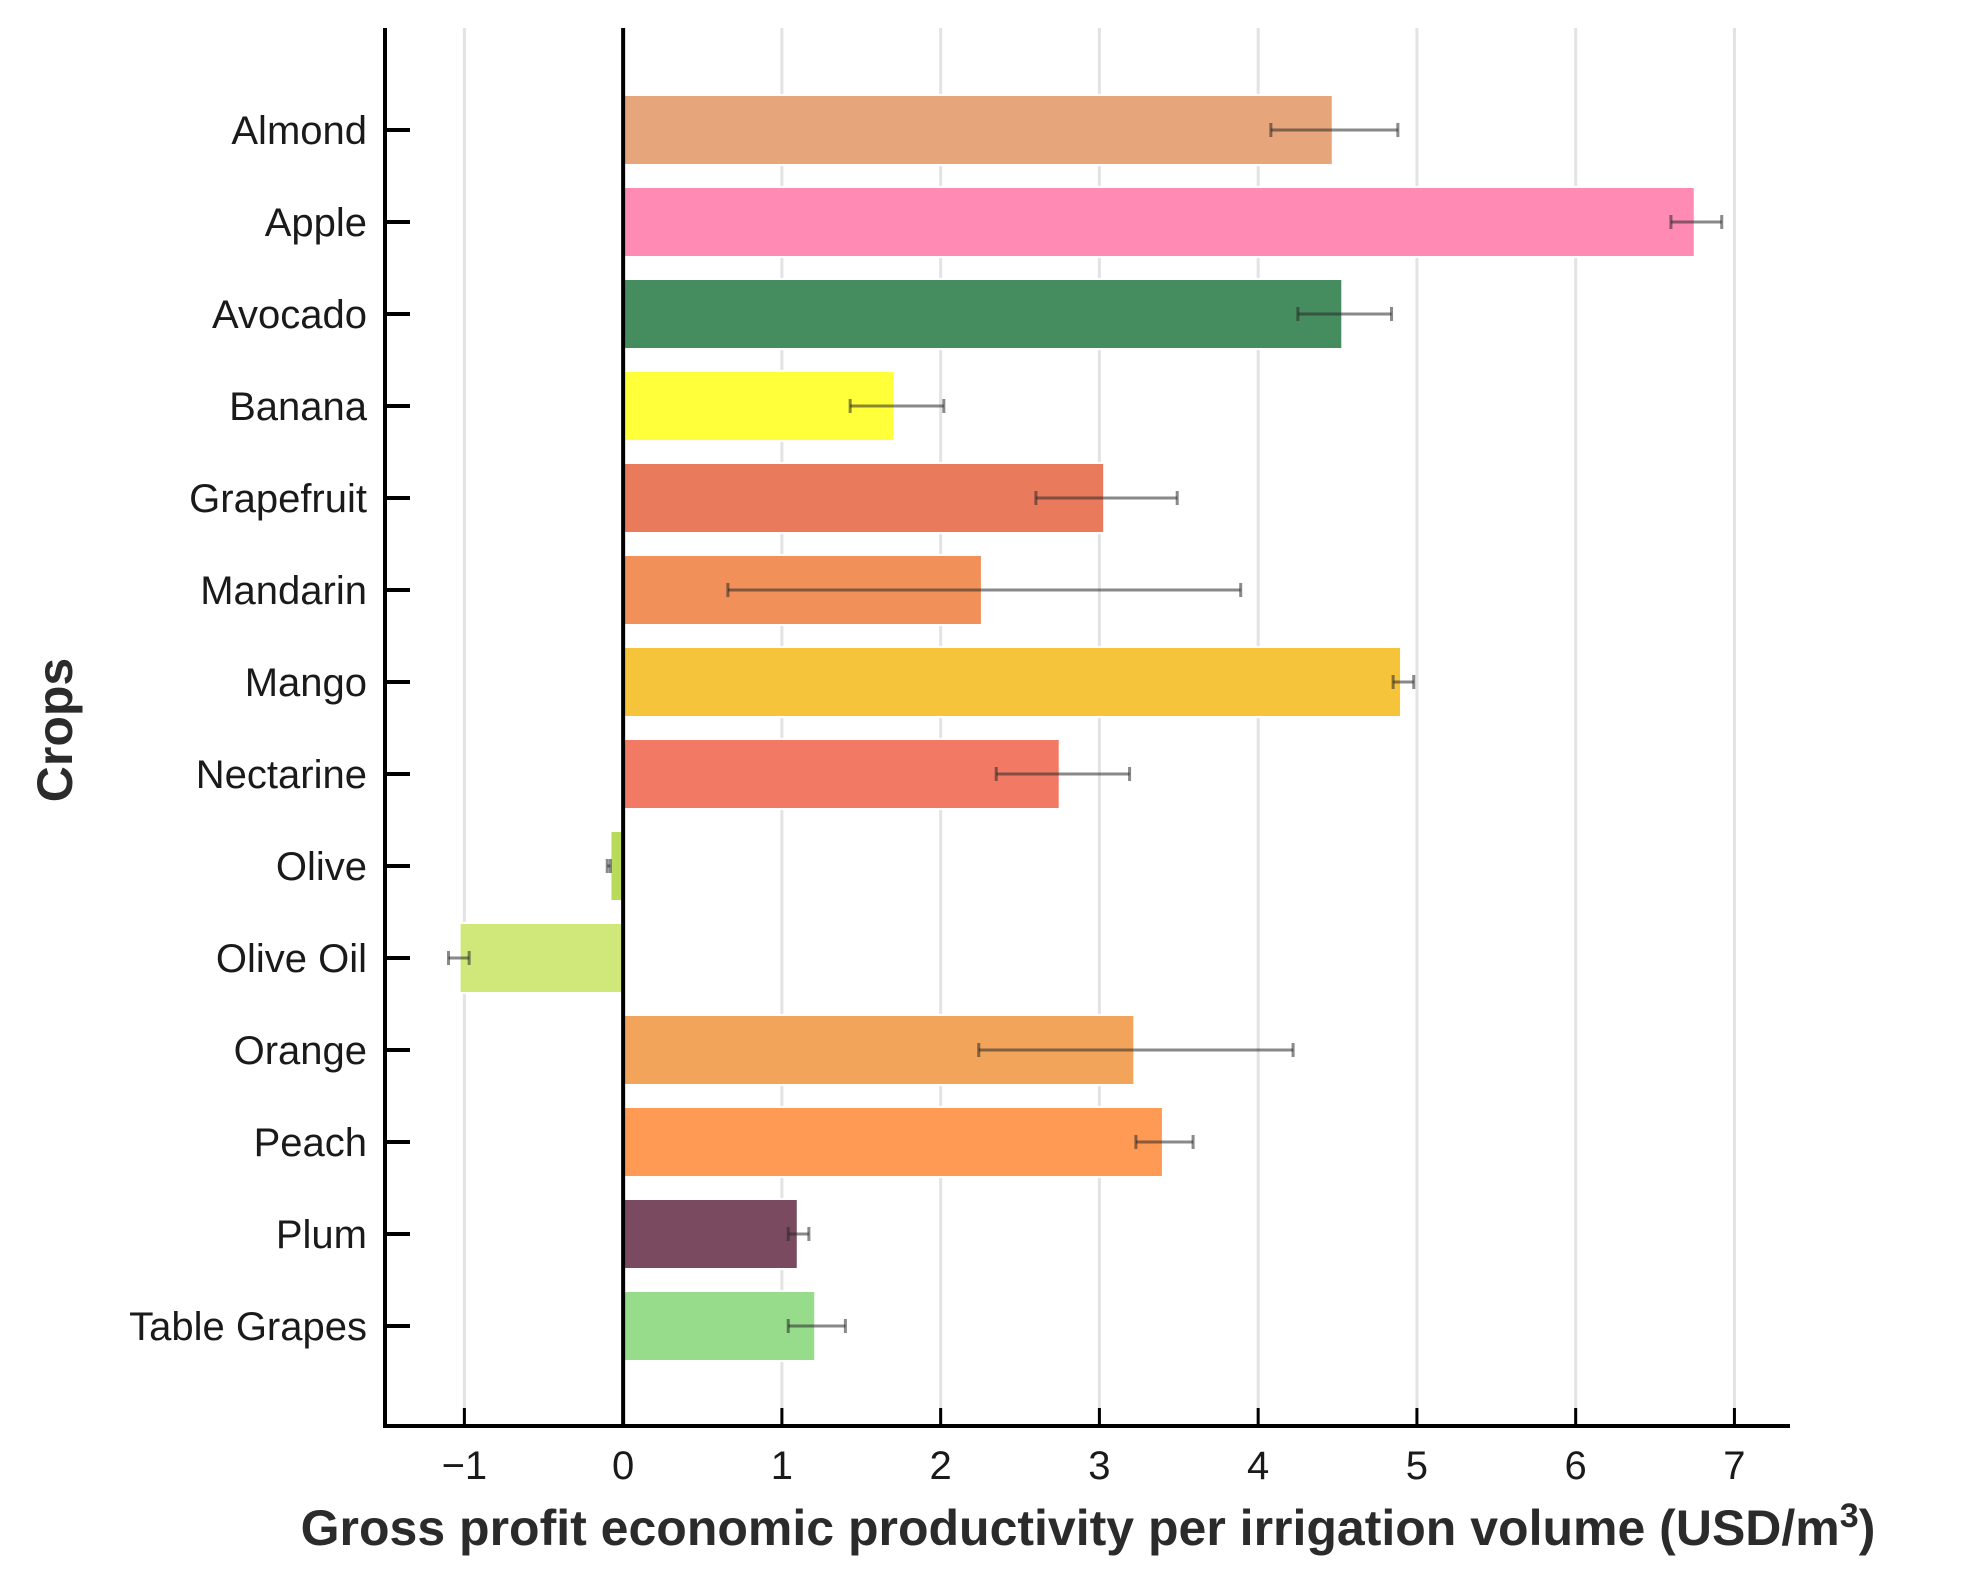 This screenshot has width=1973, height=1587. What do you see at coordinates (299, 131) in the screenshot?
I see `y-tick-label-almond: Almond` at bounding box center [299, 131].